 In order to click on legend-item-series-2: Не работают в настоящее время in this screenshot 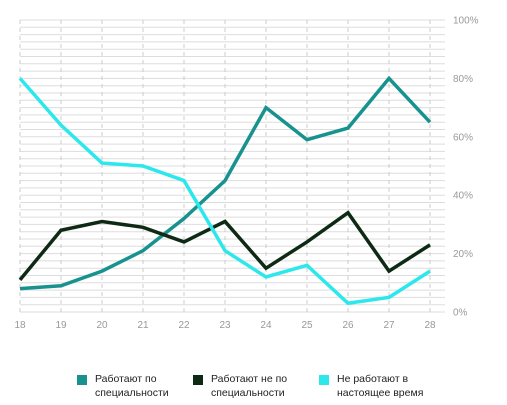, I will do `click(375, 386)`.